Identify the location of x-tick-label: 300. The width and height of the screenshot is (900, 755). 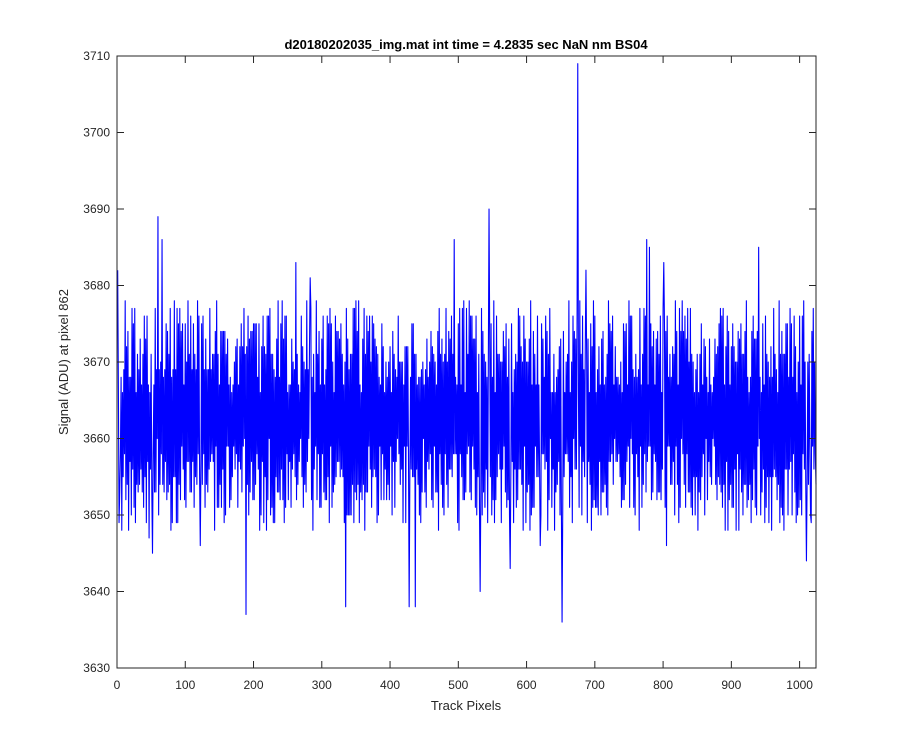
(322, 685).